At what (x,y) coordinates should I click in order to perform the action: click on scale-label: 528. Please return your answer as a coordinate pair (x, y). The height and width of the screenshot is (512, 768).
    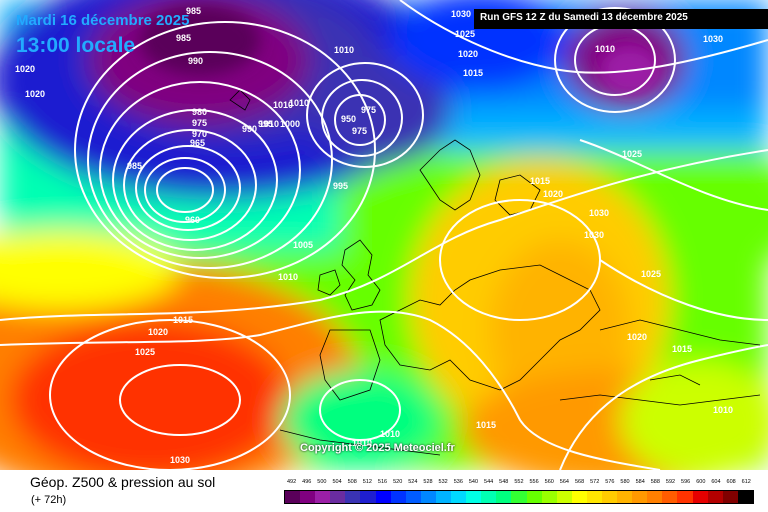
    Looking at the image, I should click on (428, 482).